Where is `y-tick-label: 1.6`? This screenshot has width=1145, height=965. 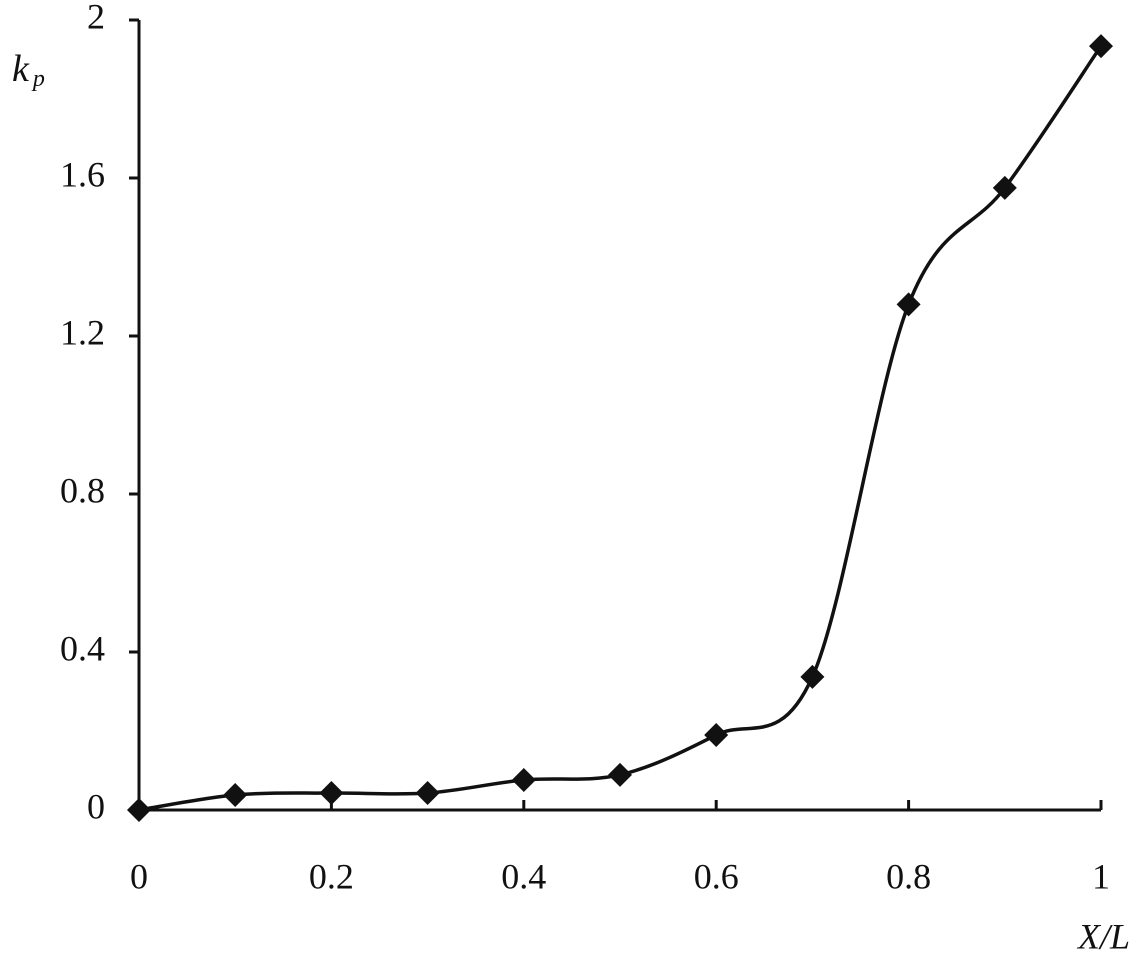
y-tick-label: 1.6 is located at coordinates (82, 174).